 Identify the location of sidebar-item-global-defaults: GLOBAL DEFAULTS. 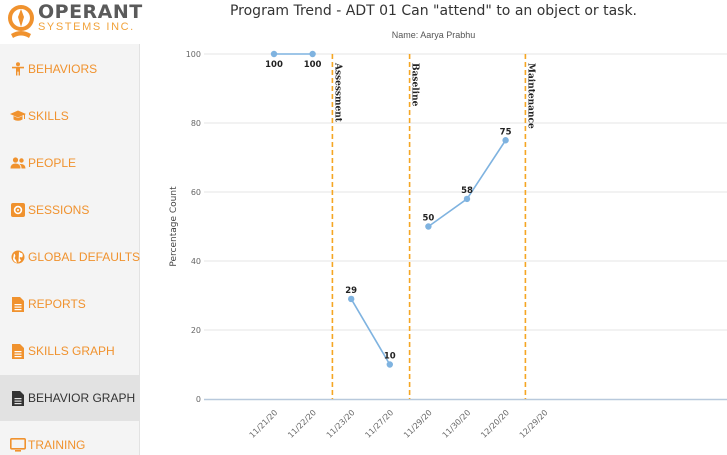
(70, 257).